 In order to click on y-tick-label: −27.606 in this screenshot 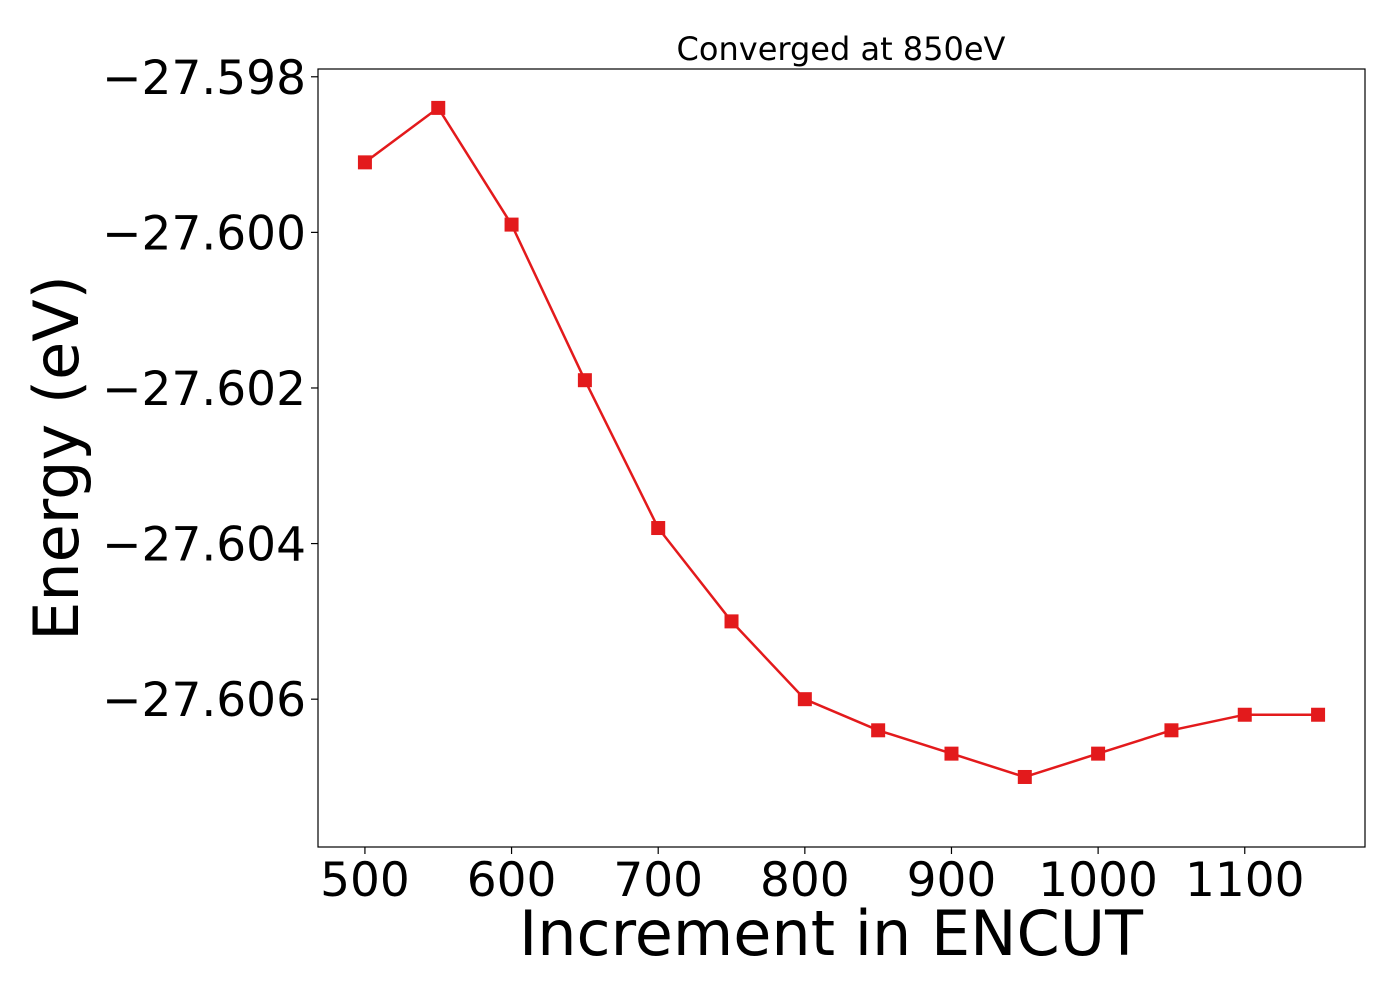, I will do `click(204, 700)`.